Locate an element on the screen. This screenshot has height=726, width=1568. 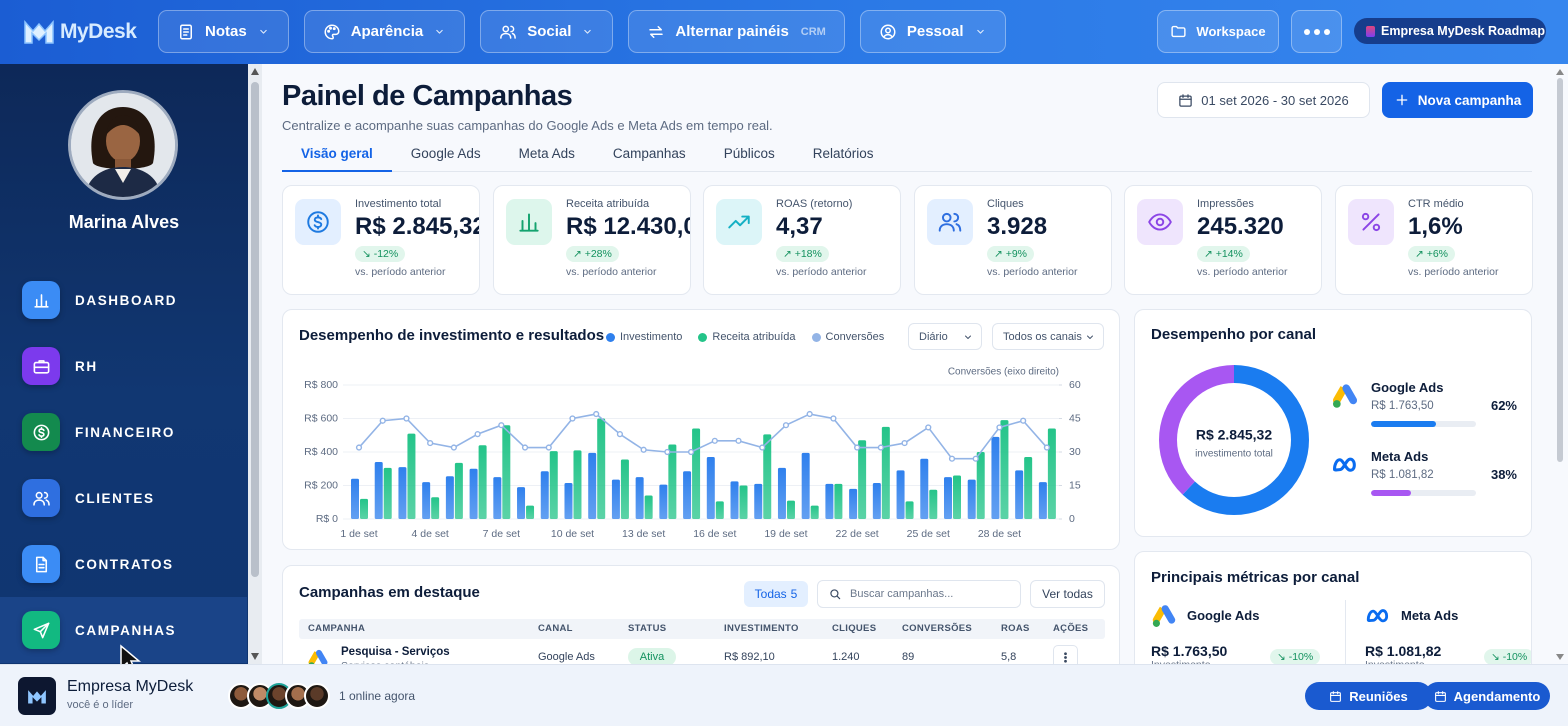
nav-label: CONTRATOS is located at coordinates (124, 564).